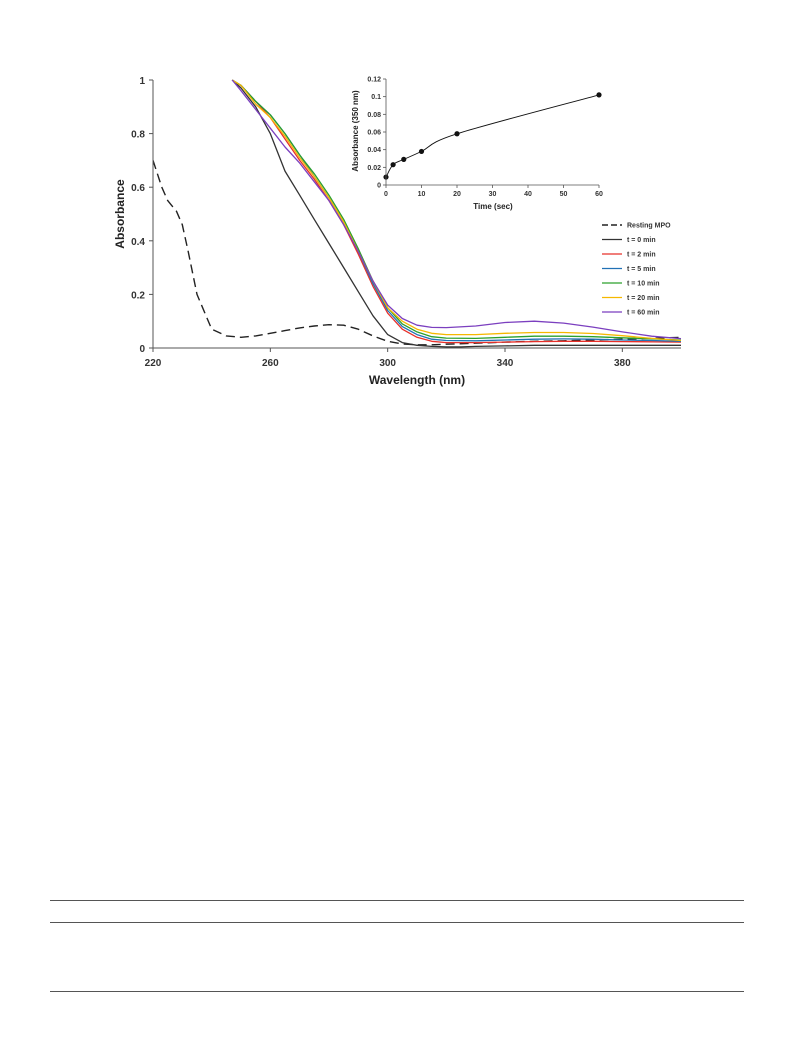 This screenshot has width=793, height=1057. What do you see at coordinates (355, 131) in the screenshot?
I see `inset-y-axis-title: Absorbance (350 nm)` at bounding box center [355, 131].